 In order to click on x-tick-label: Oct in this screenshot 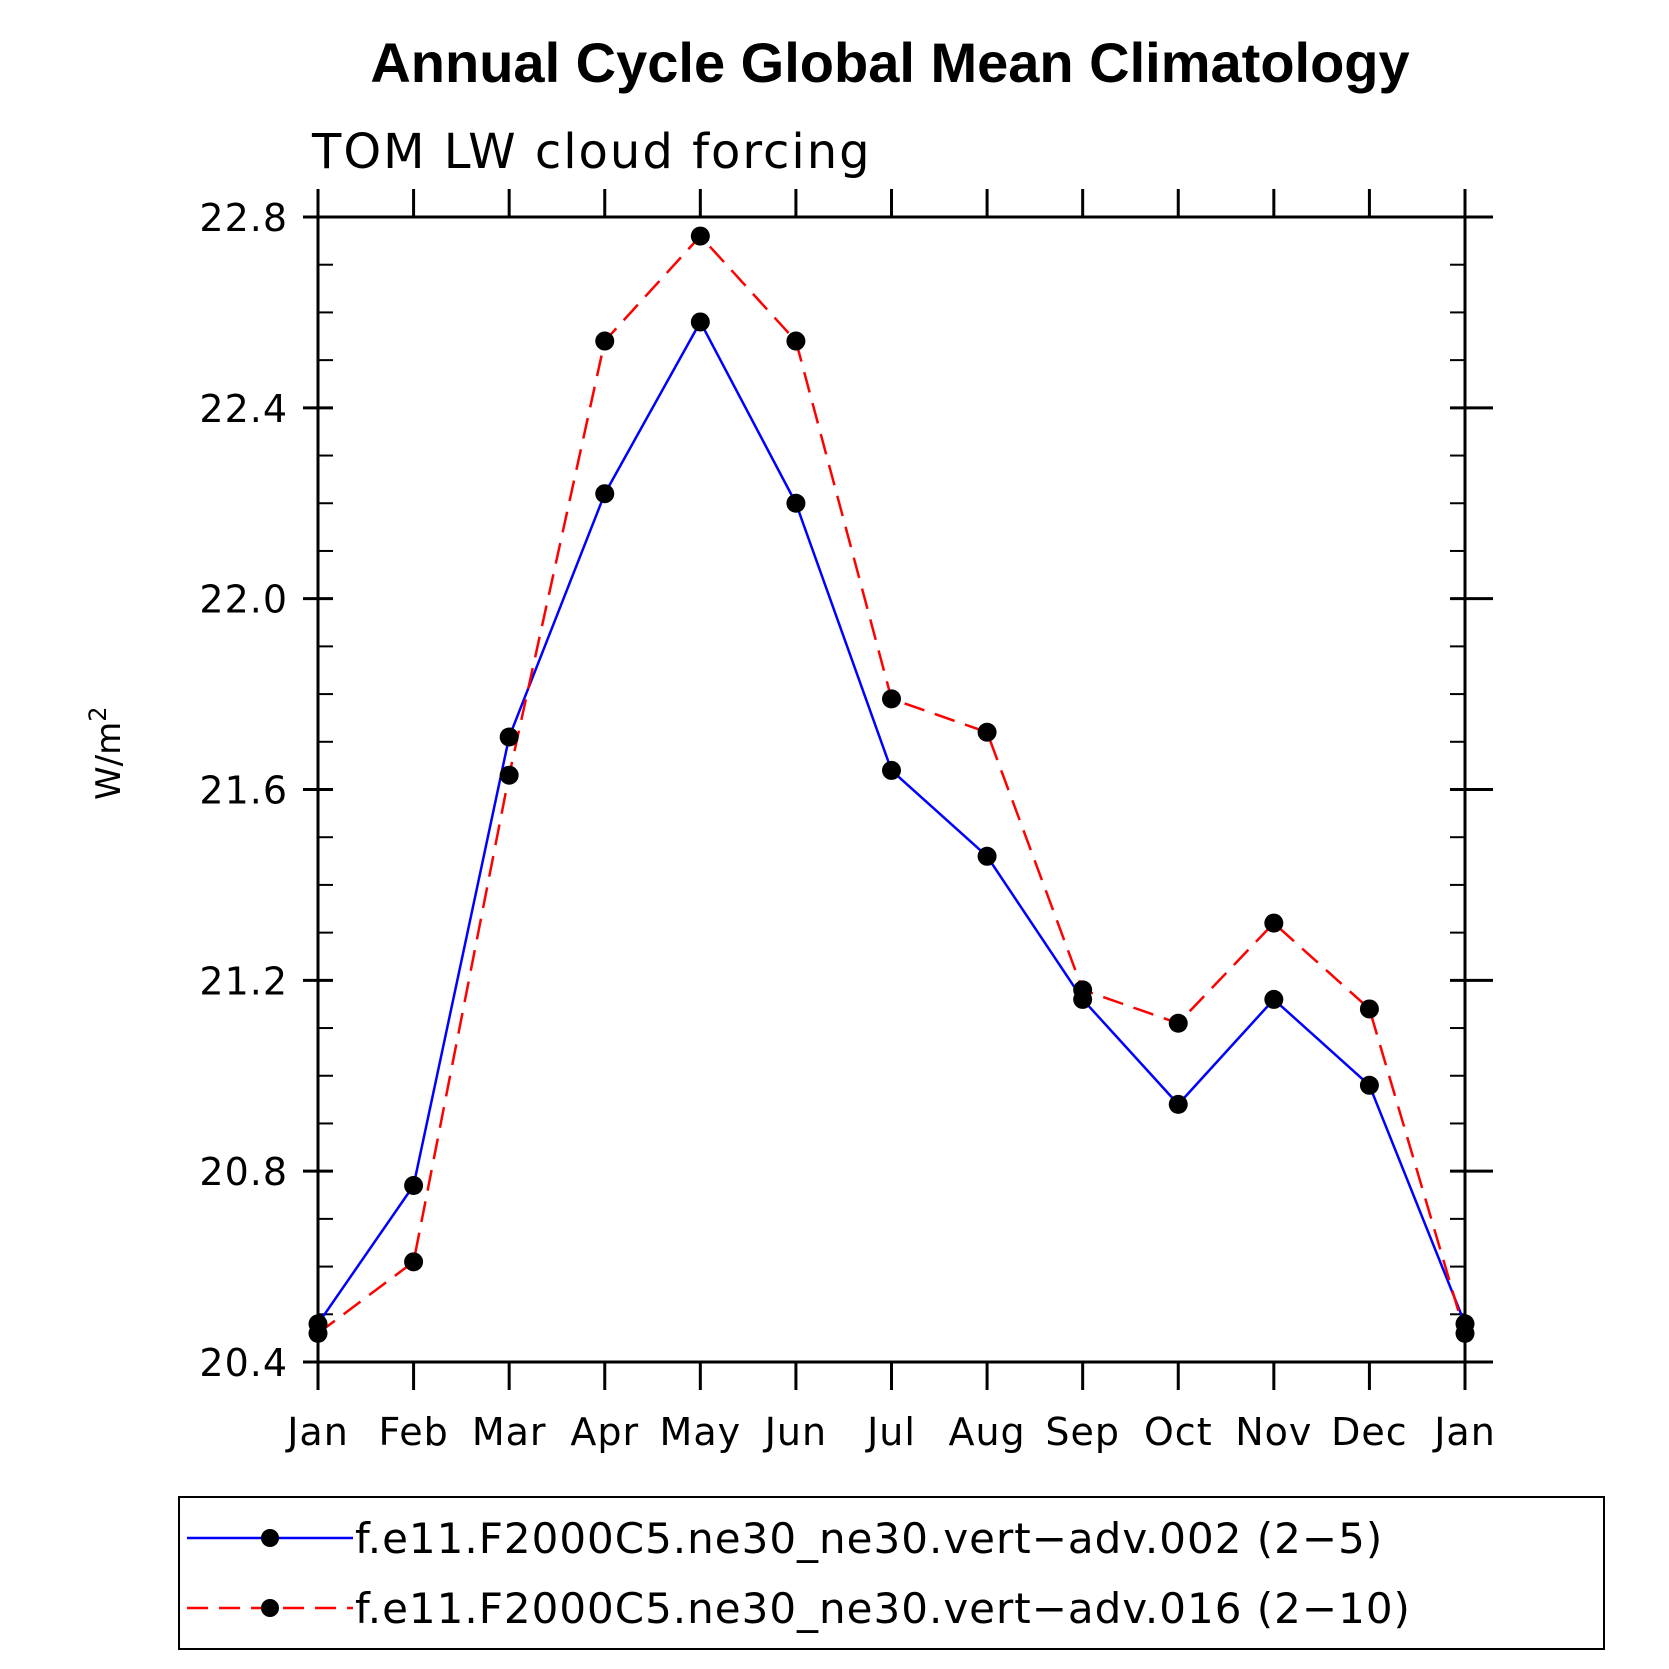, I will do `click(1178, 1432)`.